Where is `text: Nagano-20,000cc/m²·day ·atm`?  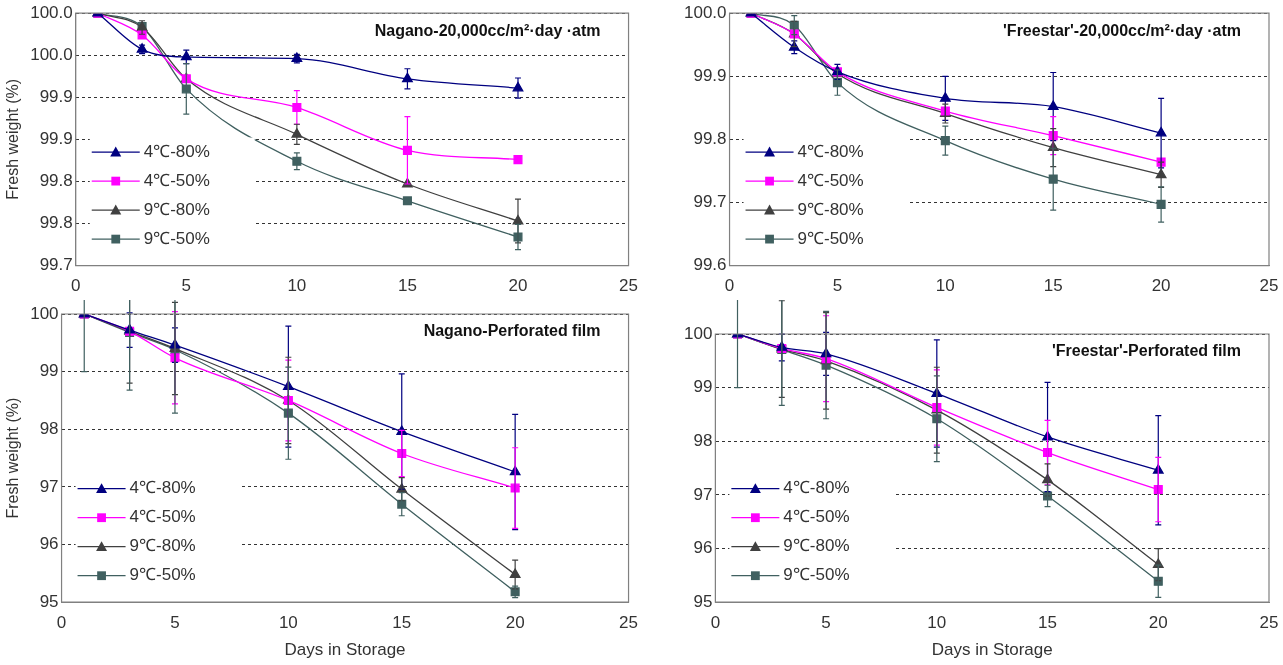 text: Nagano-20,000cc/m²·day ·atm is located at coordinates (487, 30).